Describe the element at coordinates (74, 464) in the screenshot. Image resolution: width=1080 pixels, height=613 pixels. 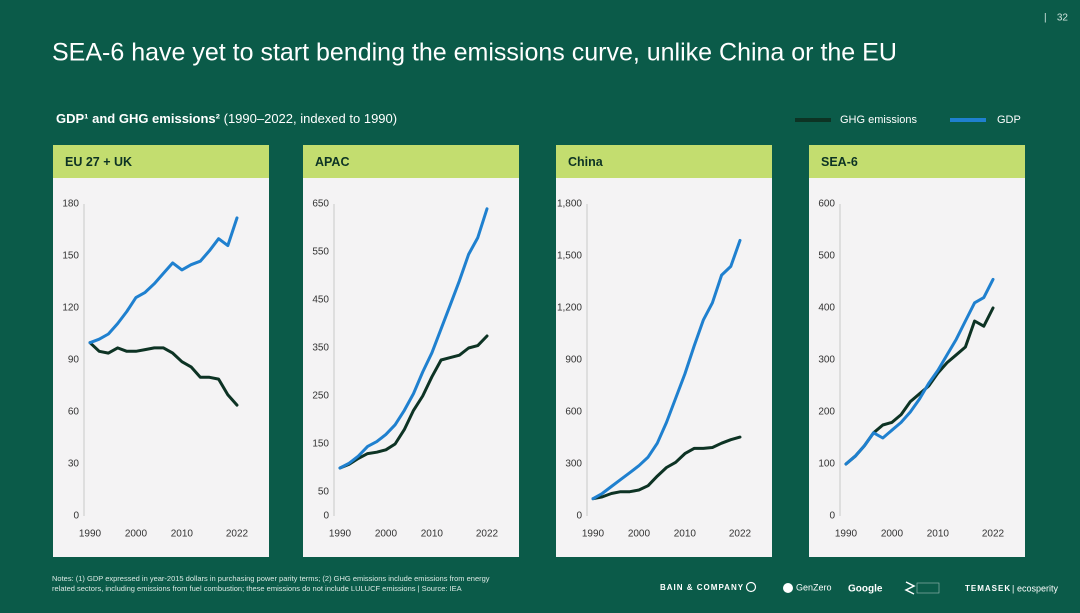
I see `y-tick-label: 30` at that location.